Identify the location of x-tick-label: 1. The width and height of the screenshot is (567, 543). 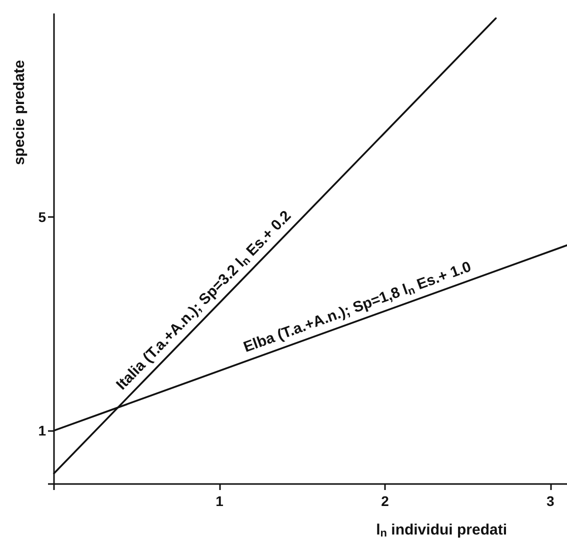
(220, 501).